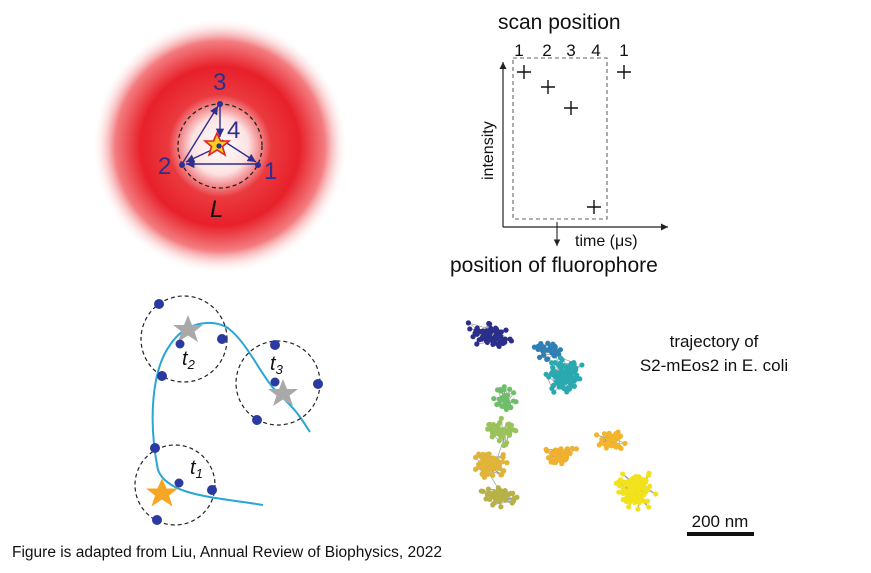  Describe the element at coordinates (277, 365) in the screenshot. I see `time-label-t3: t3` at that location.